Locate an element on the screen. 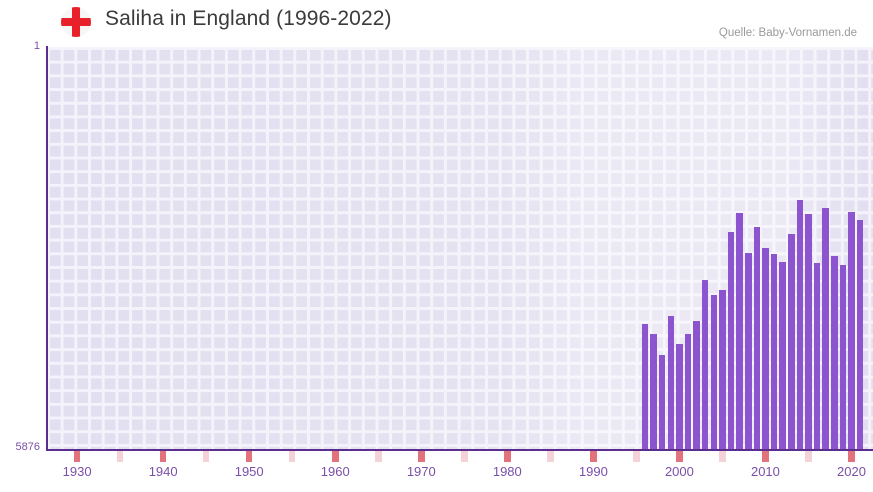 The width and height of the screenshot is (873, 492). x-marker-1975 is located at coordinates (464, 456).